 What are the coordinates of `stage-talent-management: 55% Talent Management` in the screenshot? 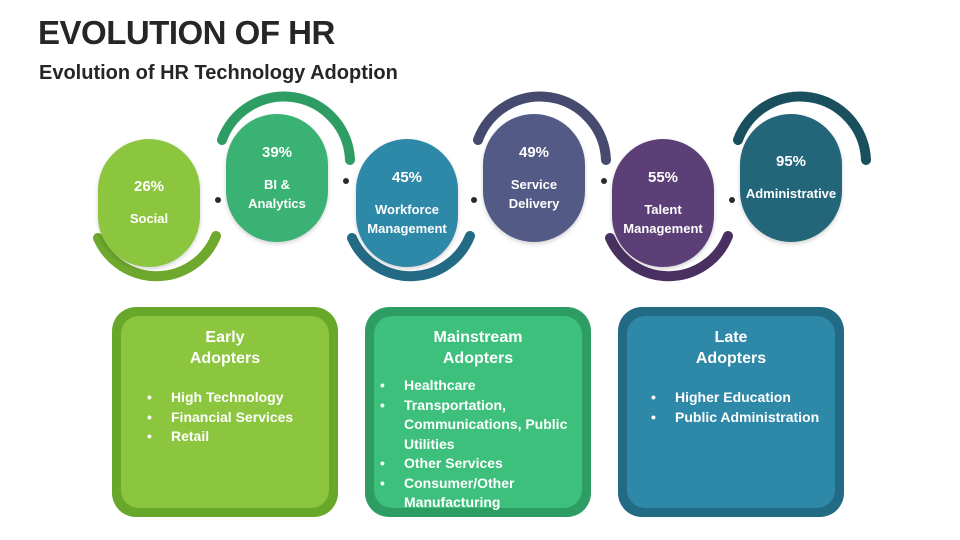 It's located at (663, 203).